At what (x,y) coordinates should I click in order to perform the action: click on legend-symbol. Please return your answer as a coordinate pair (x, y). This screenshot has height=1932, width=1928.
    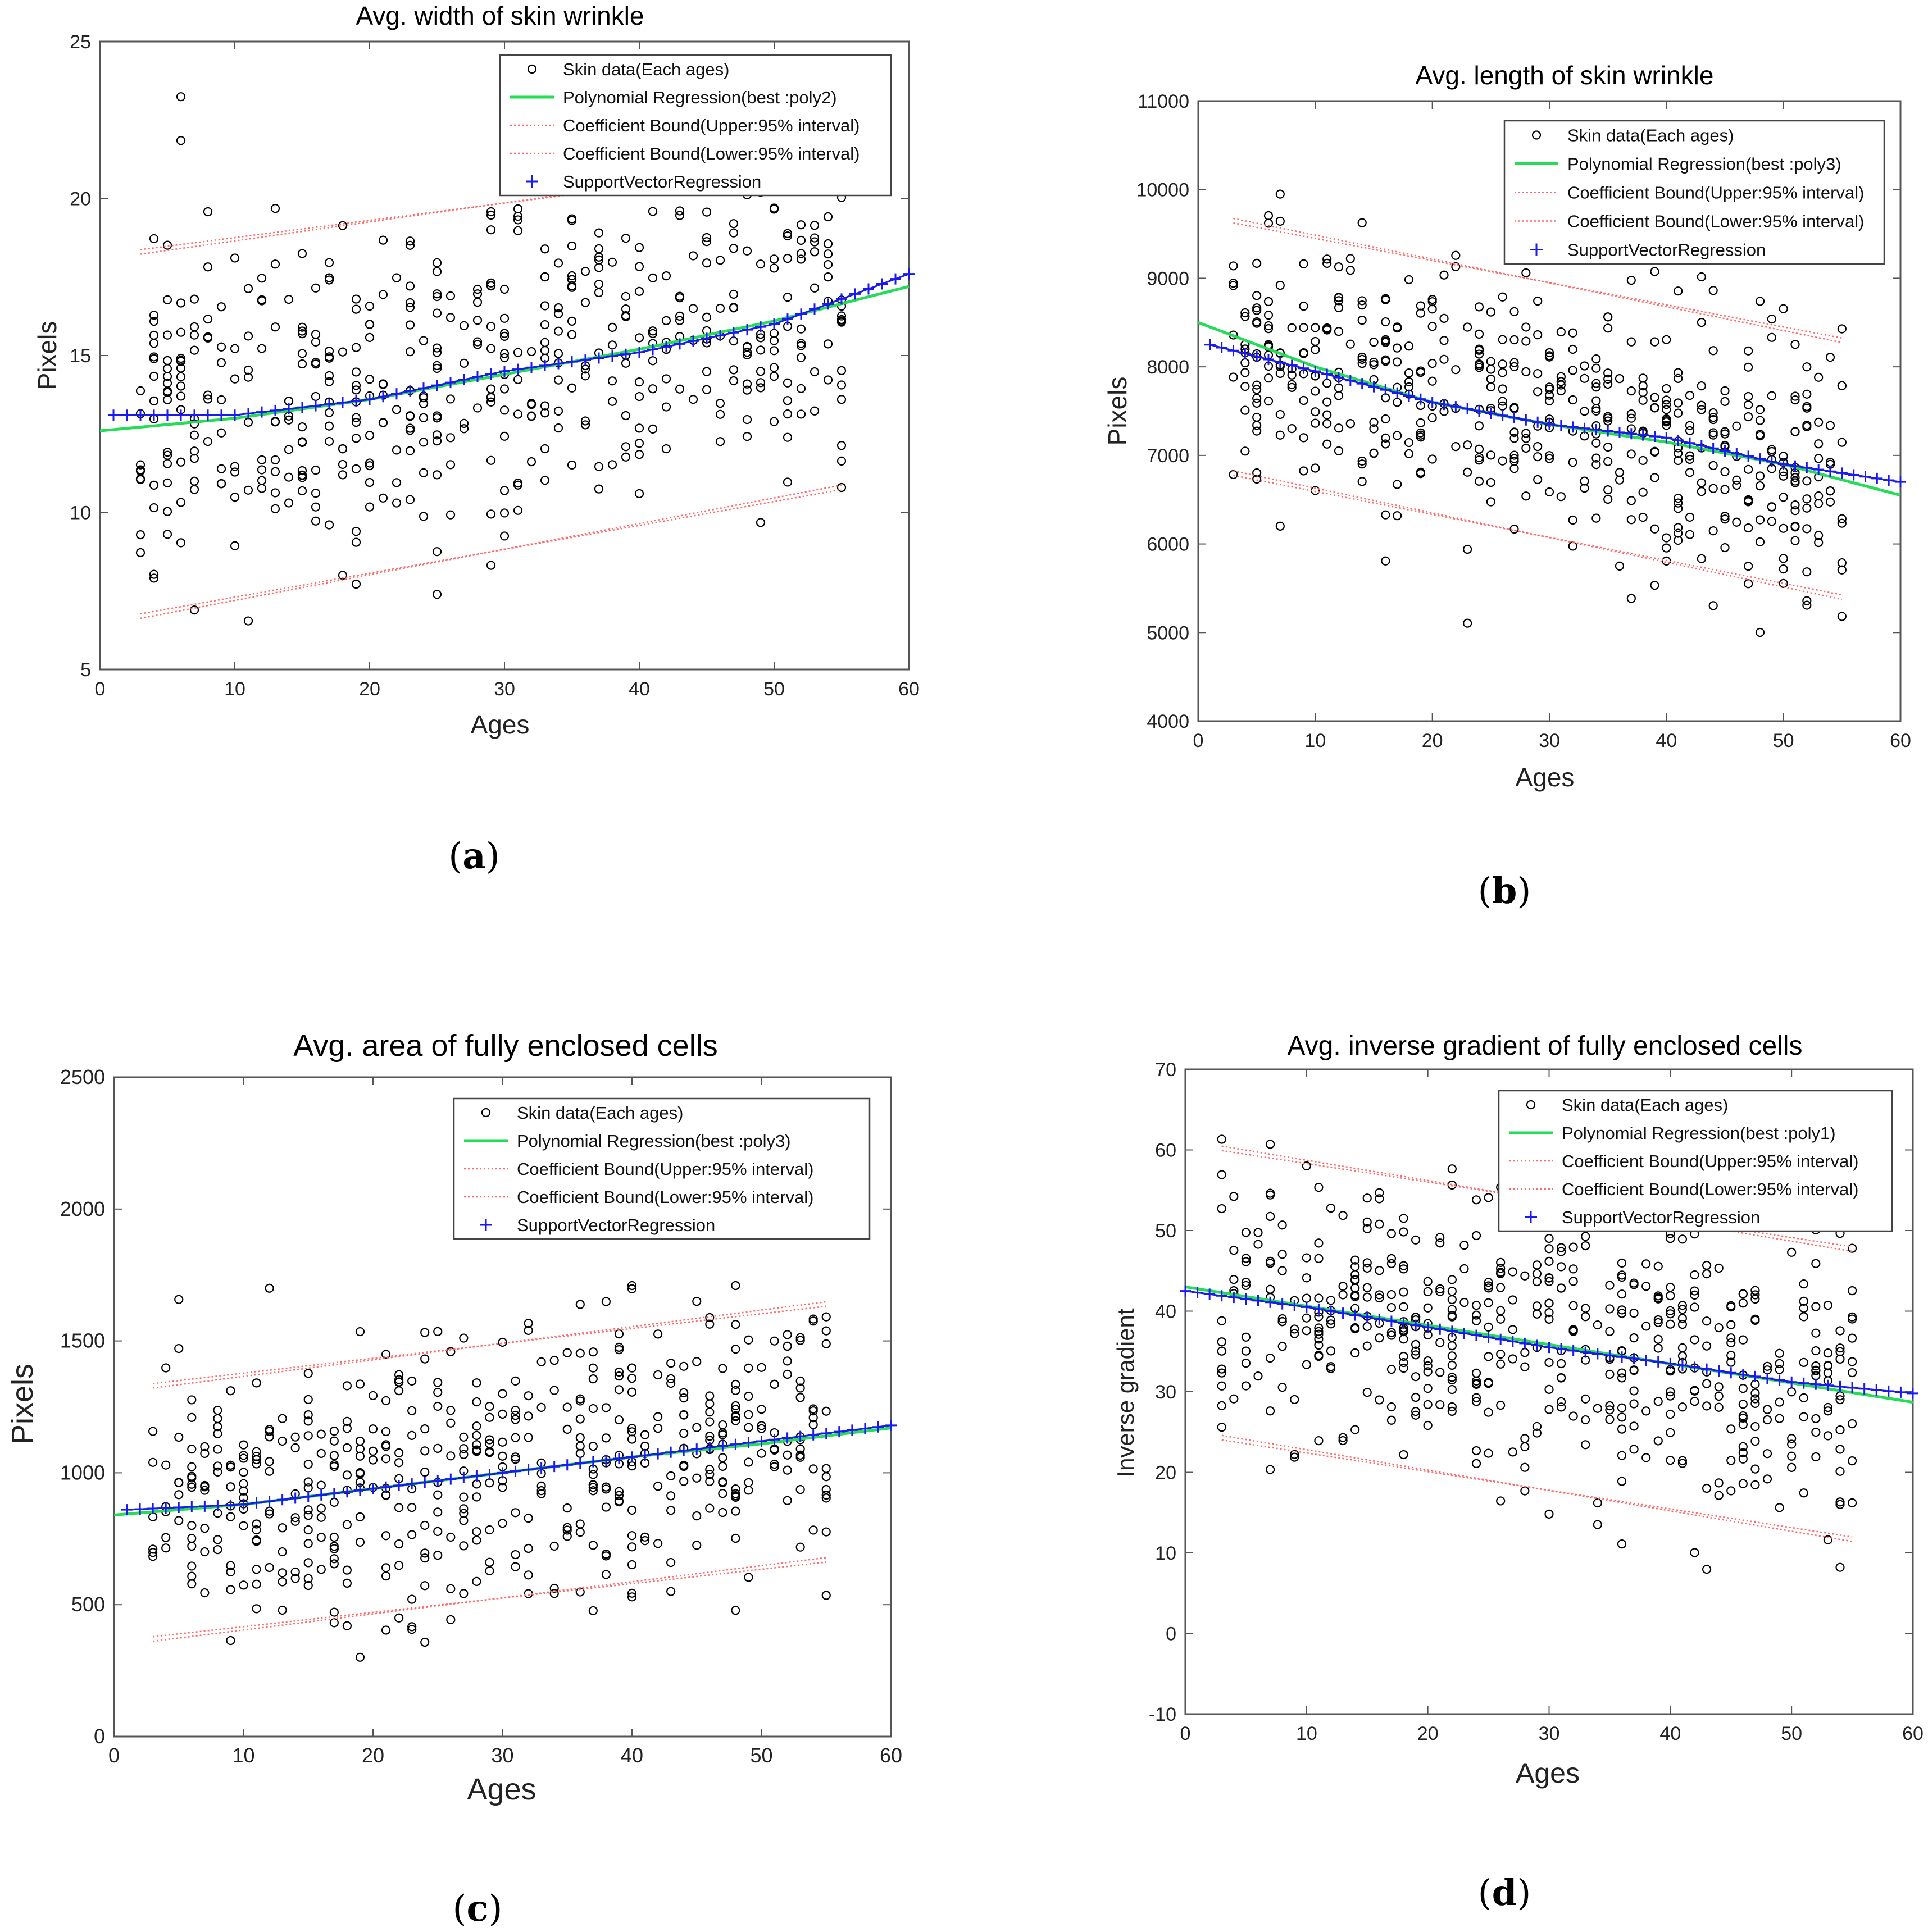
    Looking at the image, I should click on (486, 1113).